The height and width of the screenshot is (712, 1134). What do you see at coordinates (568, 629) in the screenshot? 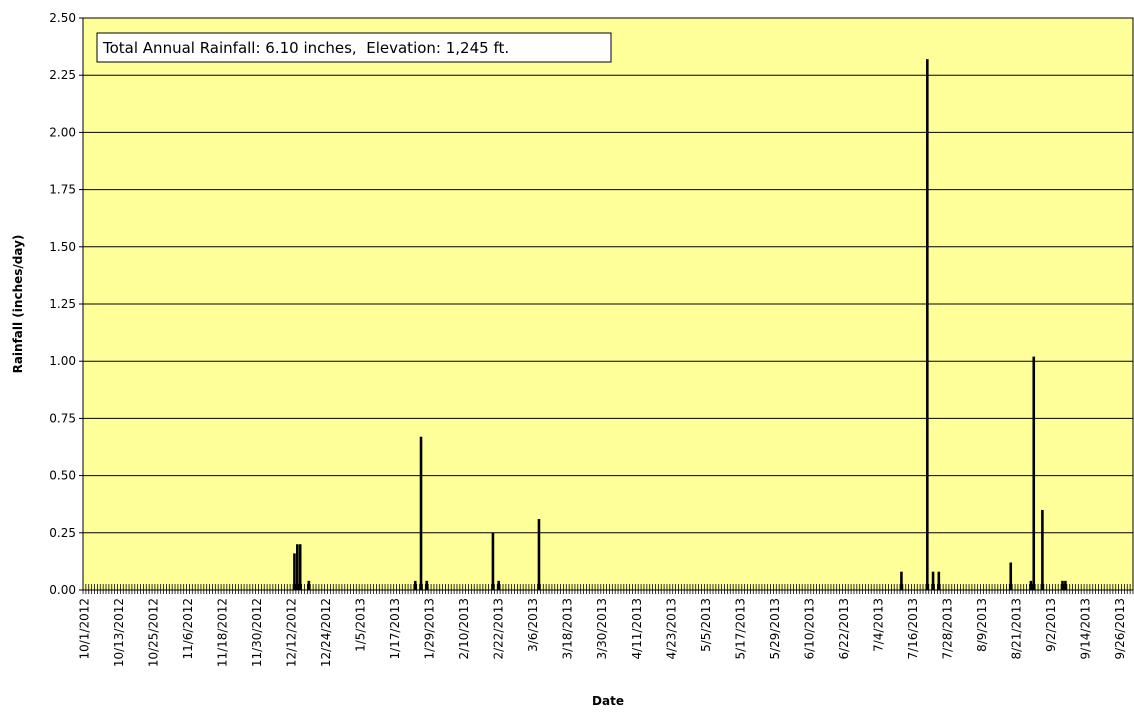
I see `x-tick-label: 3/18/2013` at bounding box center [568, 629].